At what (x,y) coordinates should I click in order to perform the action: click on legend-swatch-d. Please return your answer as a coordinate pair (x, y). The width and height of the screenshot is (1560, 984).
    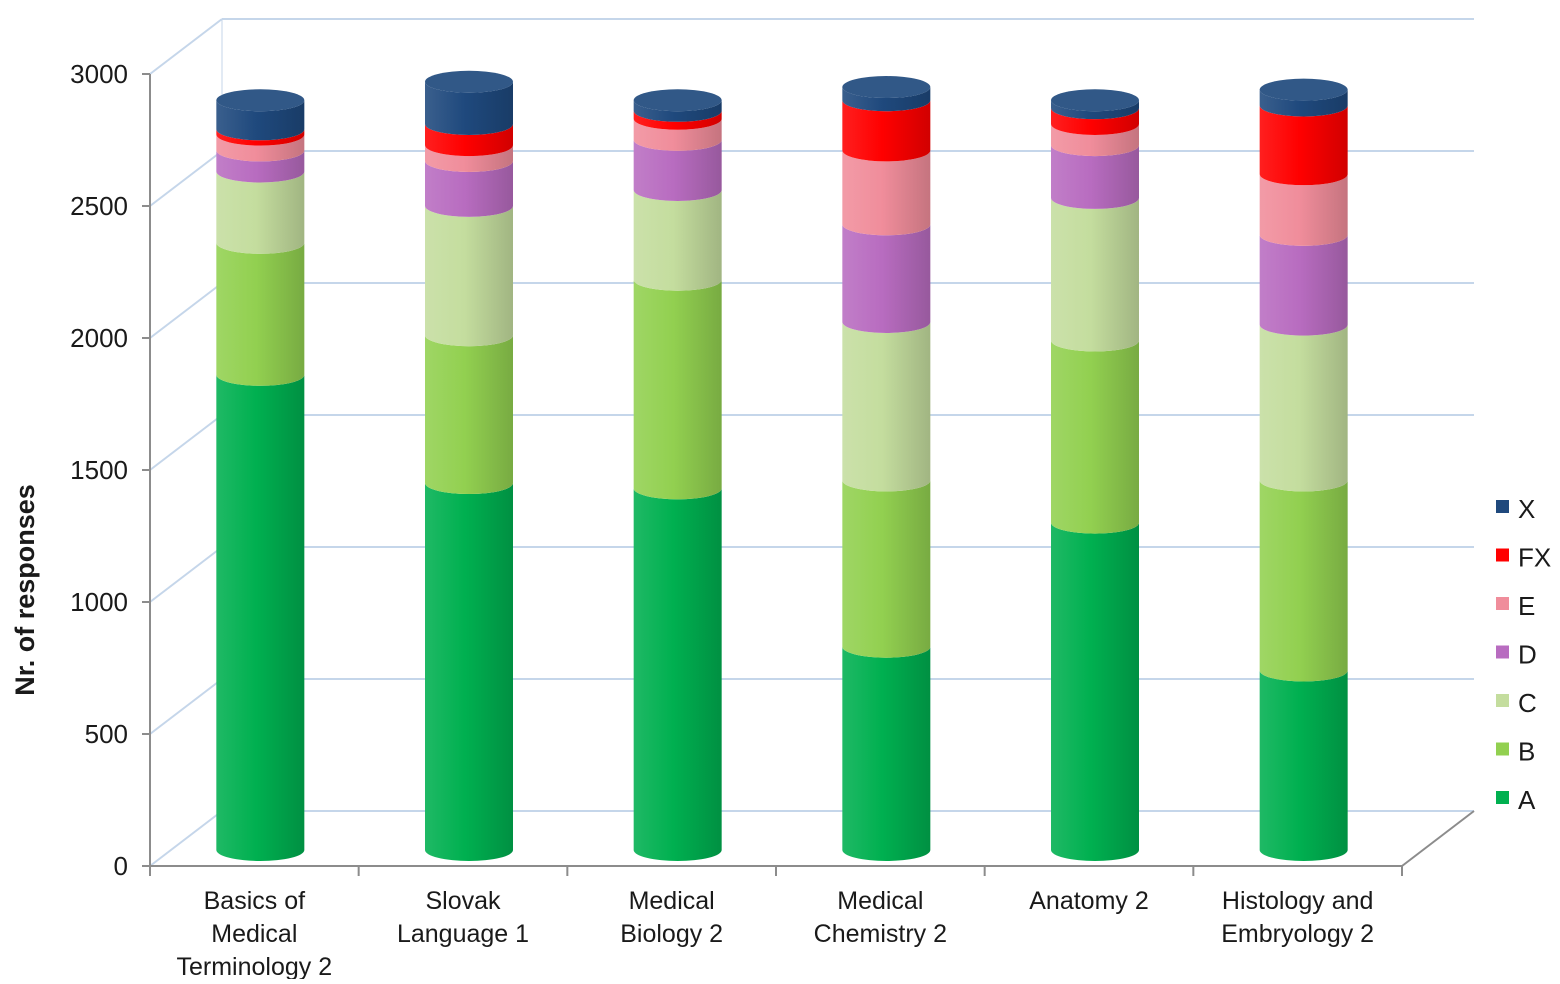
    Looking at the image, I should click on (1502, 652).